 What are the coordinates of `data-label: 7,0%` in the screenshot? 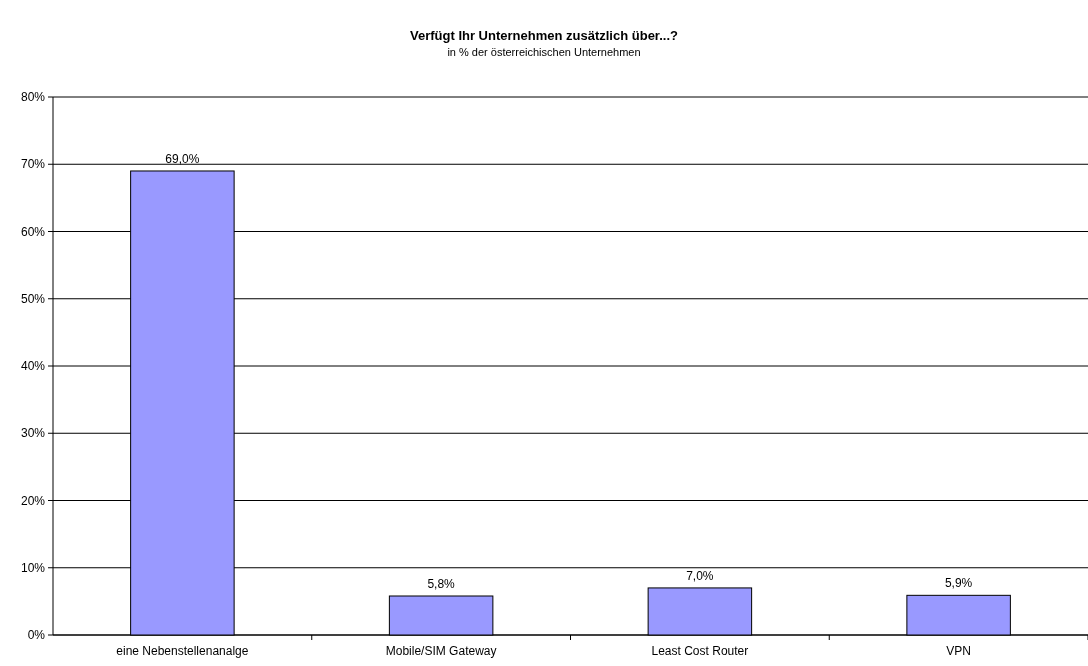 It's located at (700, 575).